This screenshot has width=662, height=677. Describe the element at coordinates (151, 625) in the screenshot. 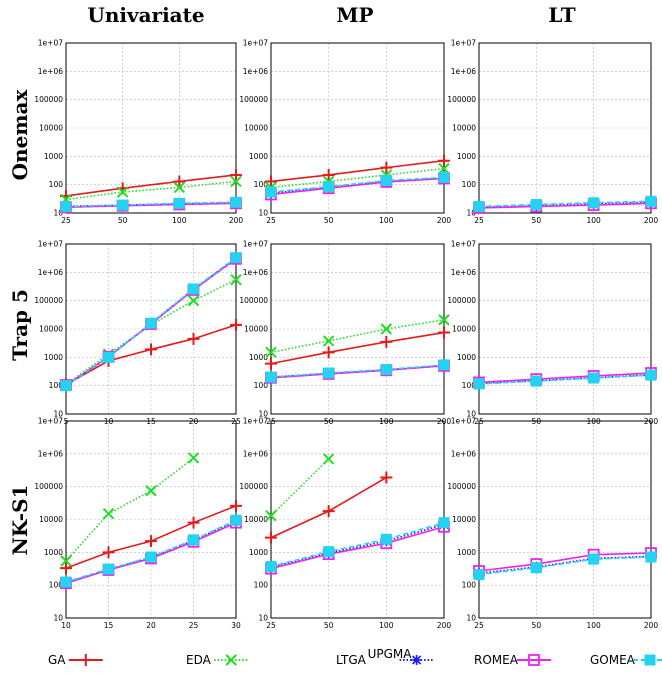

I see `x-tick-label: 20` at that location.